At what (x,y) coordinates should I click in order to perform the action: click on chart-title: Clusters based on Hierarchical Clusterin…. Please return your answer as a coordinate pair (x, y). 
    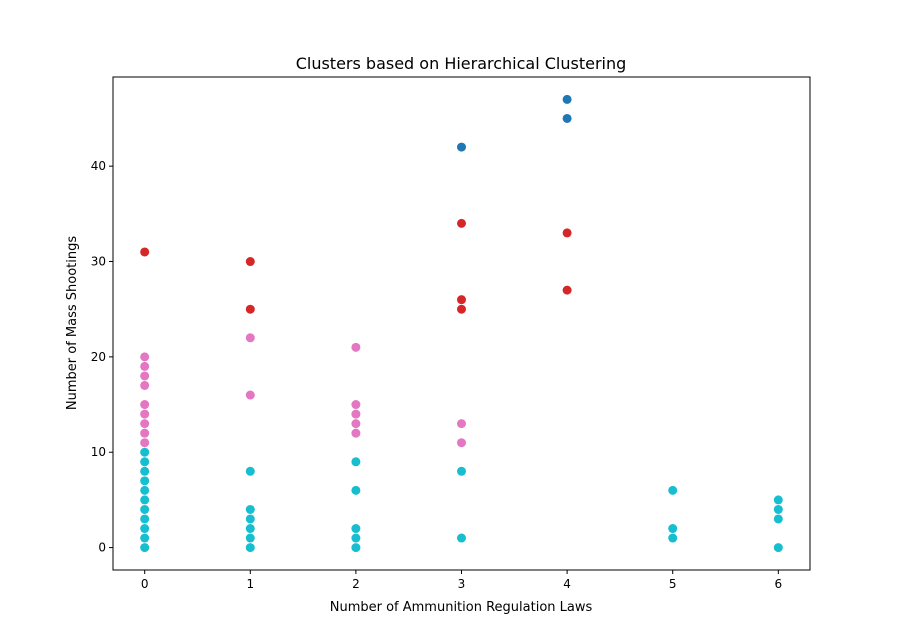
    Looking at the image, I should click on (461, 63).